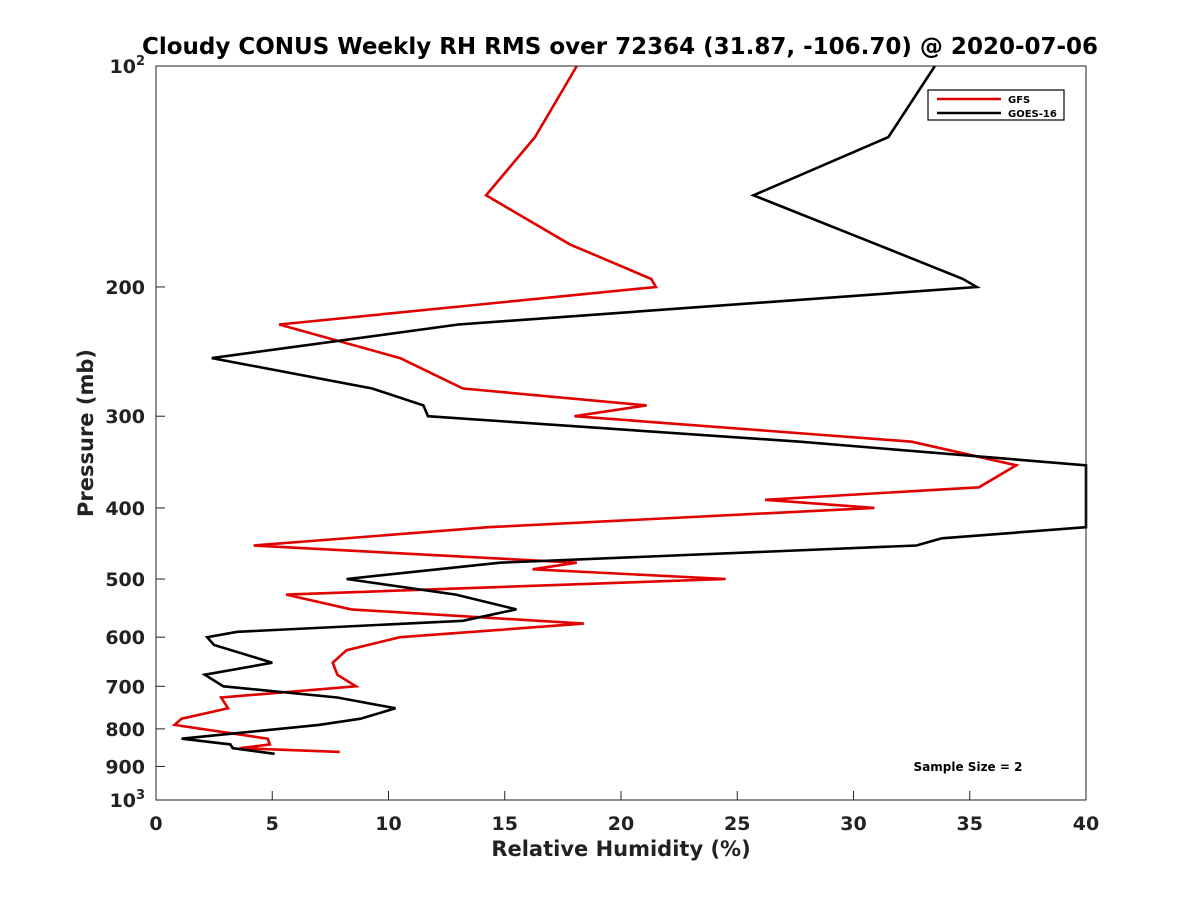 Image resolution: width=1200 pixels, height=900 pixels. Describe the element at coordinates (1086, 824) in the screenshot. I see `x-tick-label: 40` at that location.